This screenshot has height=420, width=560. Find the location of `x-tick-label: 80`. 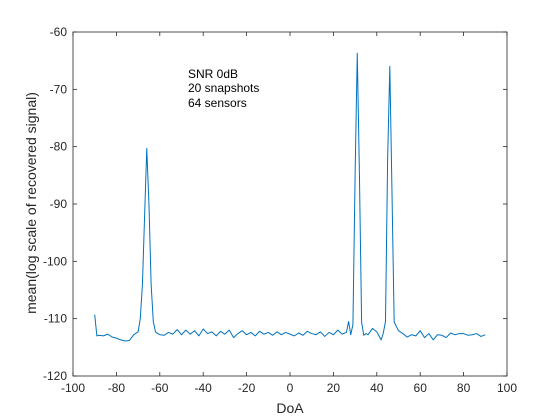

x-tick-label: 80 is located at coordinates (464, 388).